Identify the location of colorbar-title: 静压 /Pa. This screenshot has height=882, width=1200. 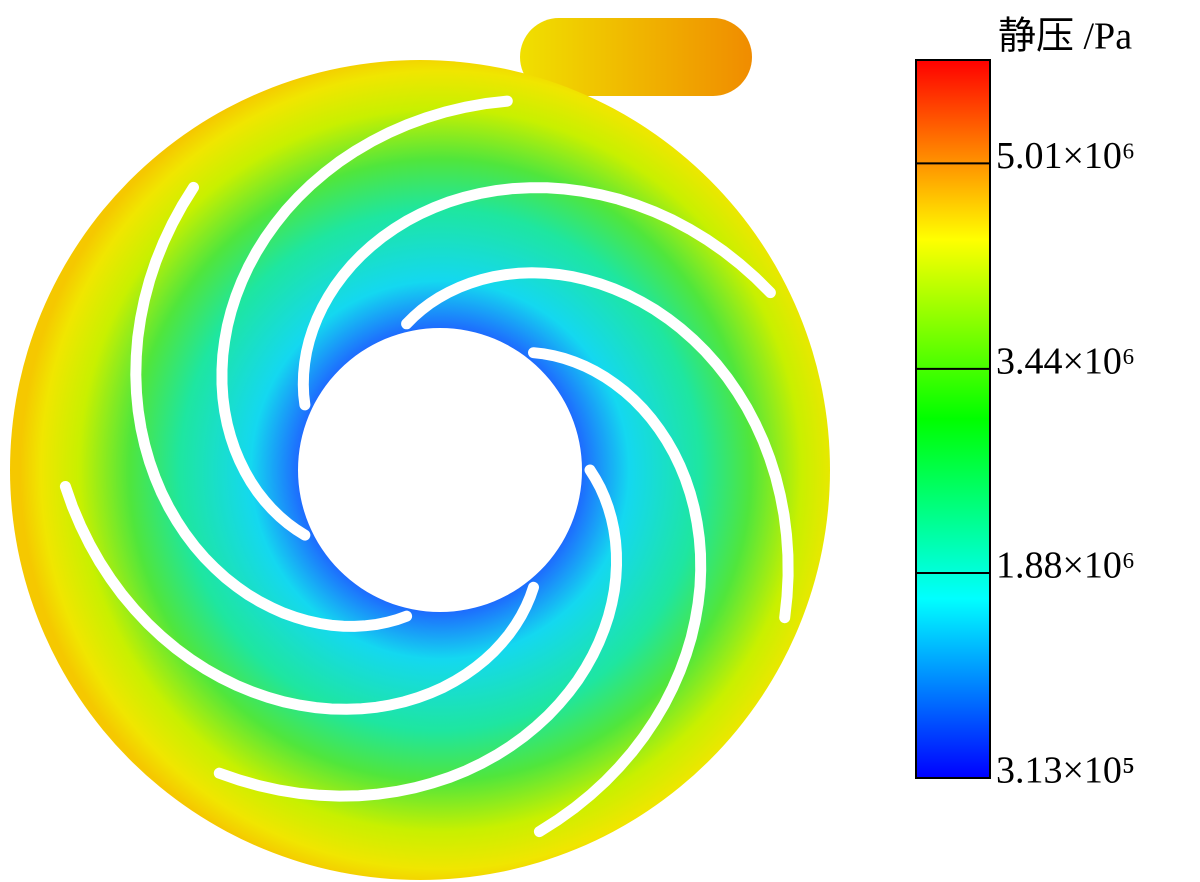
(1065, 37).